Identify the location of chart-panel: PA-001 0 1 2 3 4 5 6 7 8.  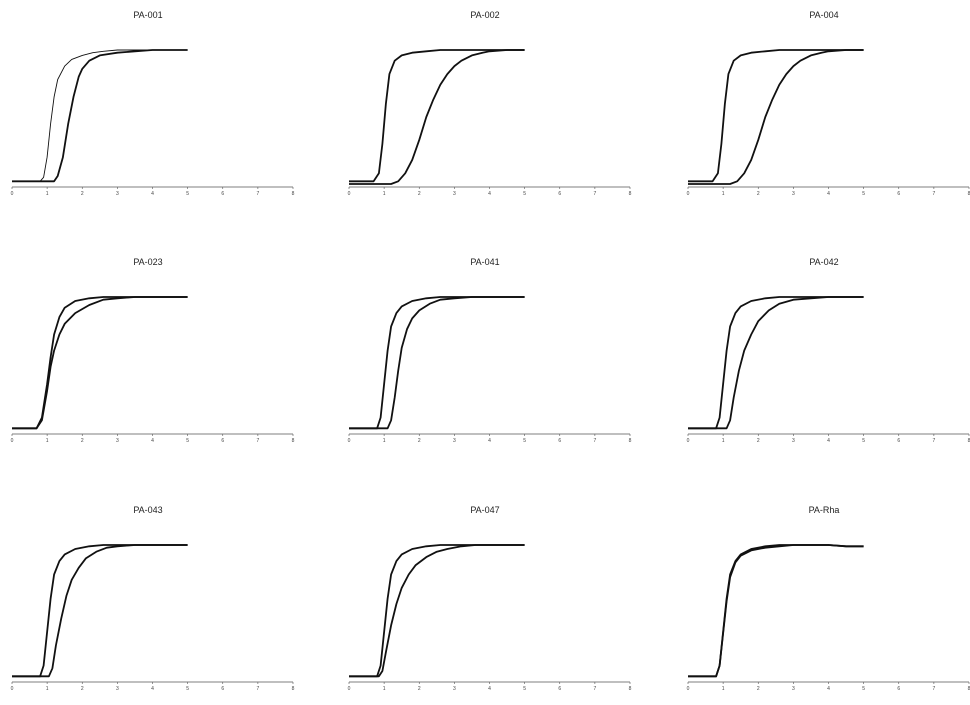
(160, 110).